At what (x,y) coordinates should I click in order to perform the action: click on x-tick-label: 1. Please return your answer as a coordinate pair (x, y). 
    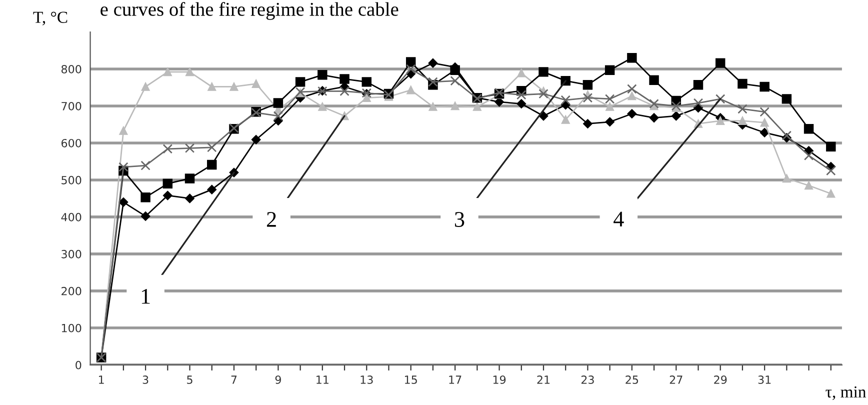
    Looking at the image, I should click on (101, 380).